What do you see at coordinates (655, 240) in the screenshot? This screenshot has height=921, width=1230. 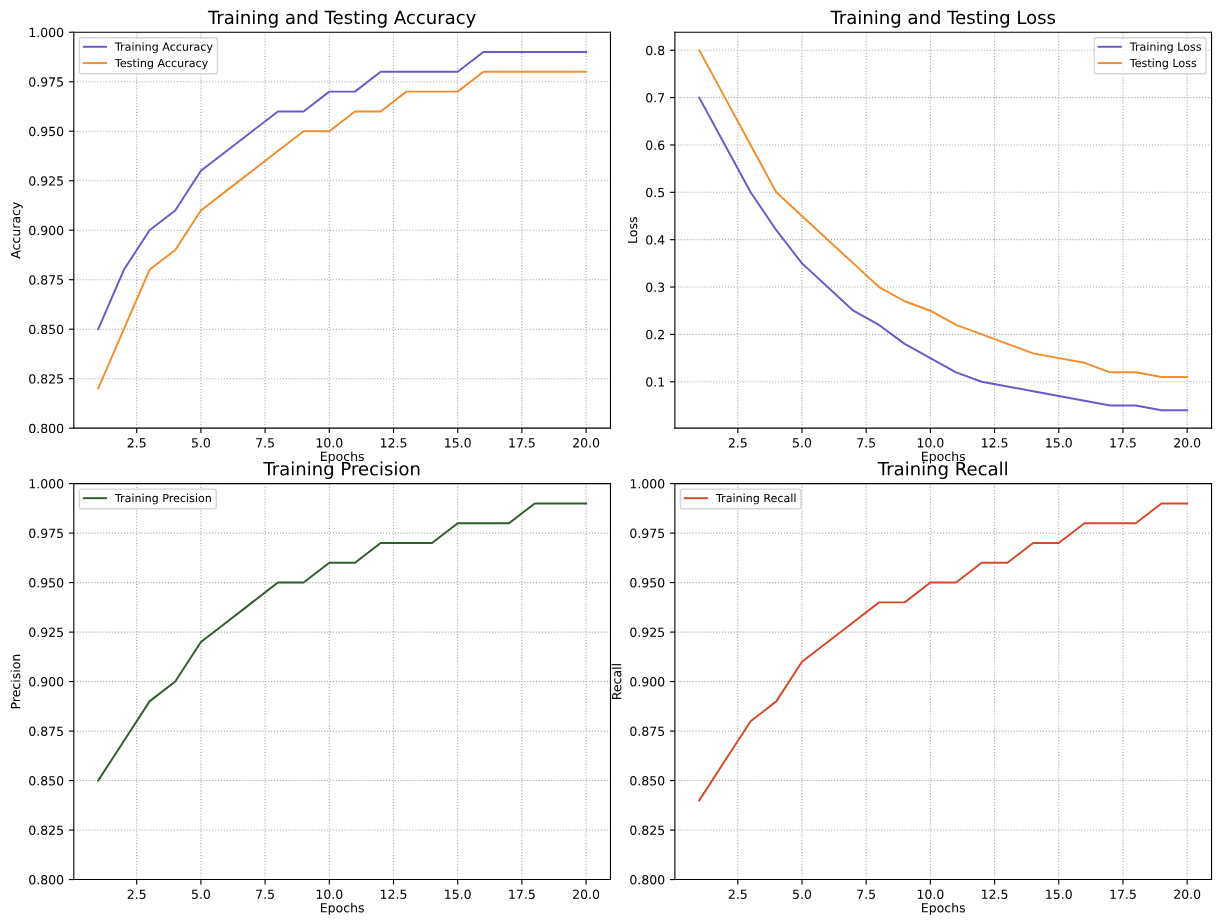 I see `y-tick-label: 0.4` at bounding box center [655, 240].